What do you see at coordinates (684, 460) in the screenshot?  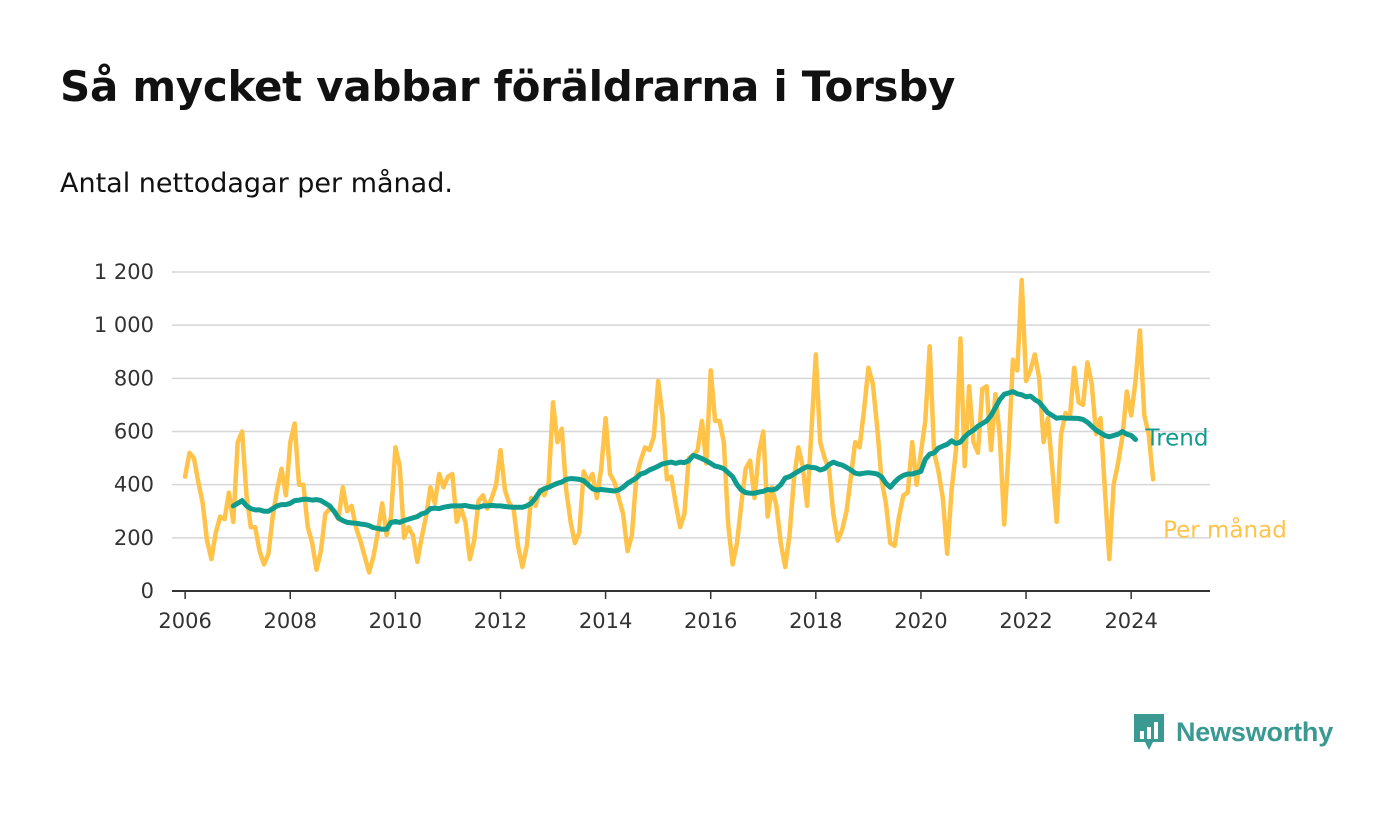 I see `series-line-trend` at bounding box center [684, 460].